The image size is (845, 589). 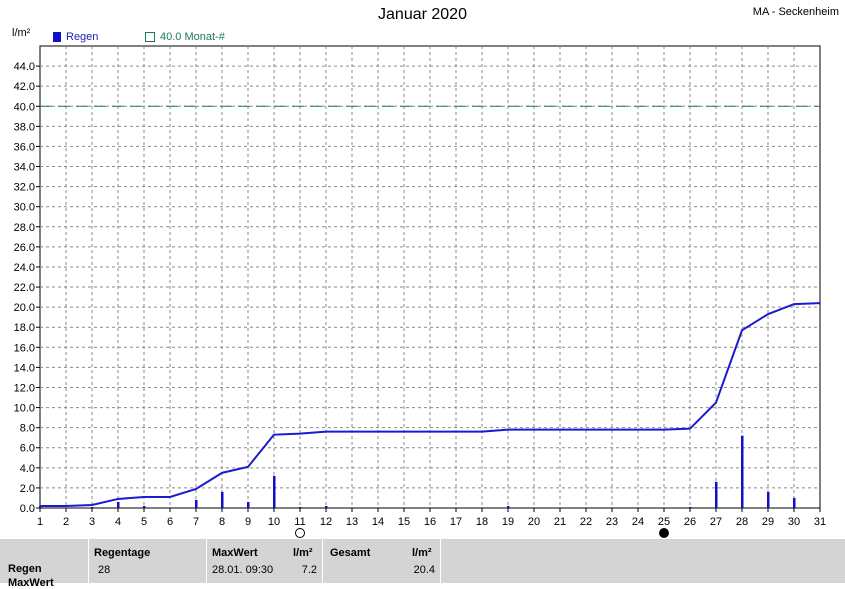 I want to click on legend-item-month: 40.0 Monat-#, so click(x=185, y=37).